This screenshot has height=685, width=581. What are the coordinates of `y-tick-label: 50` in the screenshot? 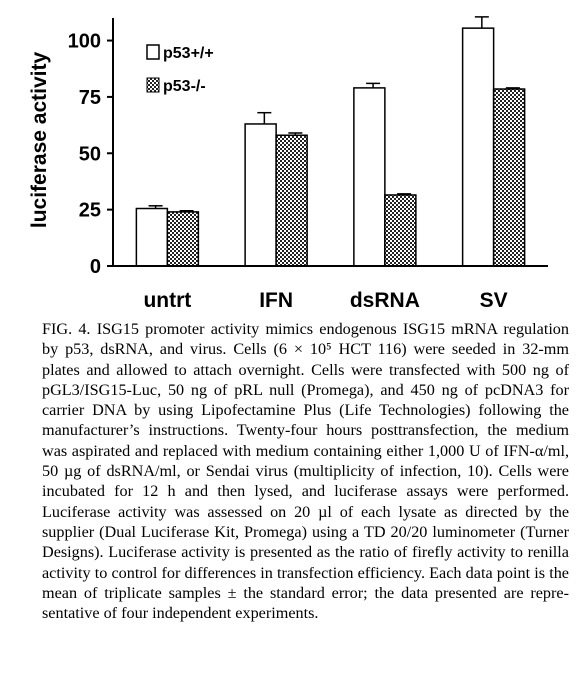 It's located at (90, 154).